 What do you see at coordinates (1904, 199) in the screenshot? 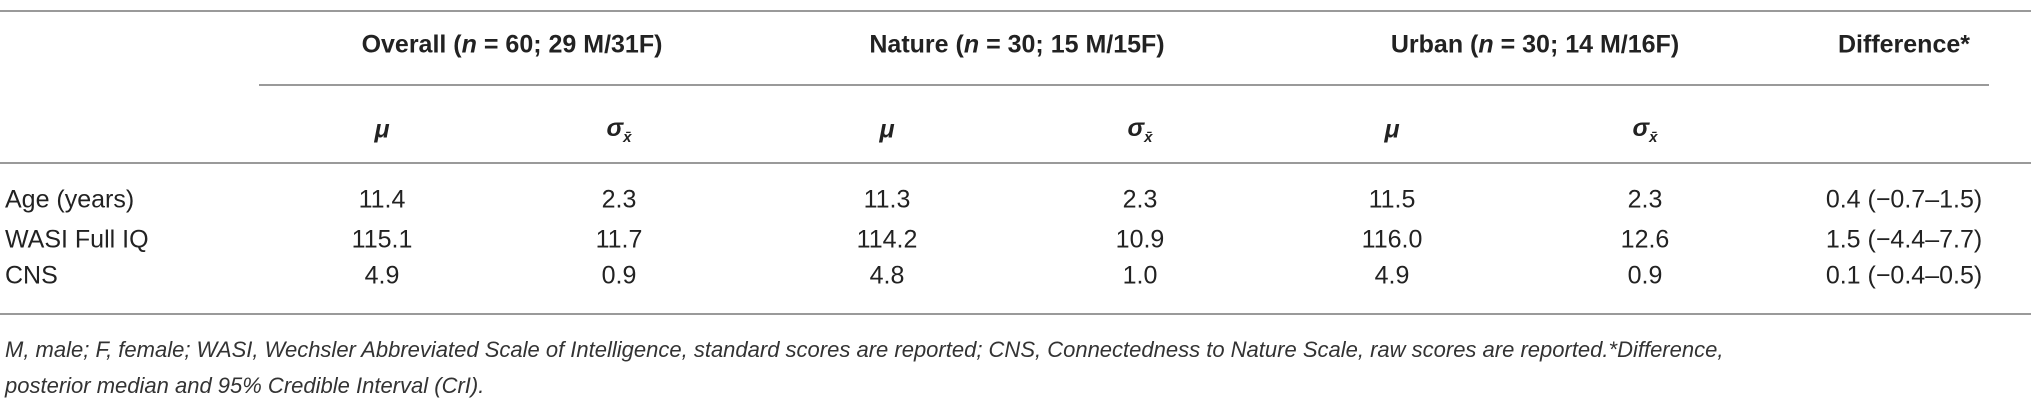
I see `table-cell: 0.4 (−0.7–1.5)` at bounding box center [1904, 199].